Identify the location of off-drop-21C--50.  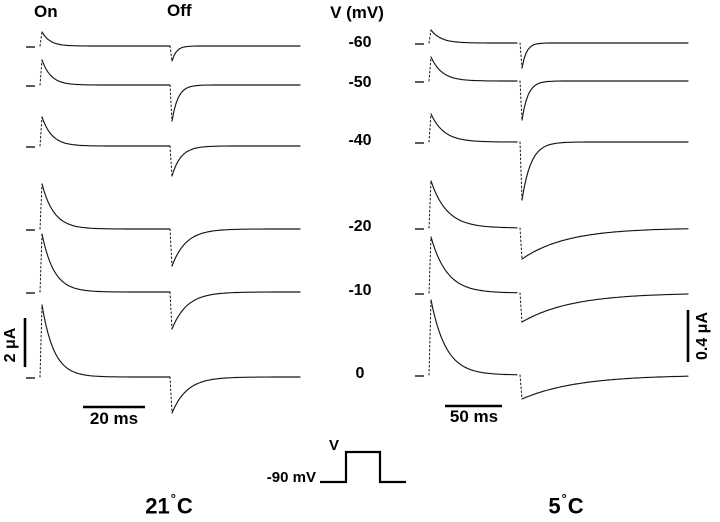
(171, 103).